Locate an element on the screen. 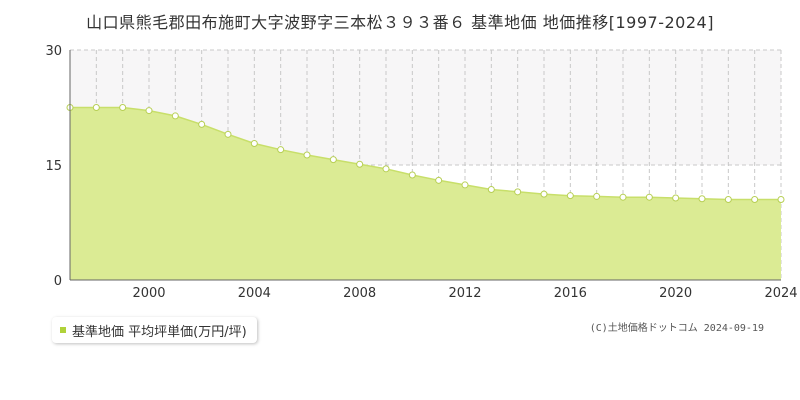  x-tick-label: 2024 is located at coordinates (780, 293).